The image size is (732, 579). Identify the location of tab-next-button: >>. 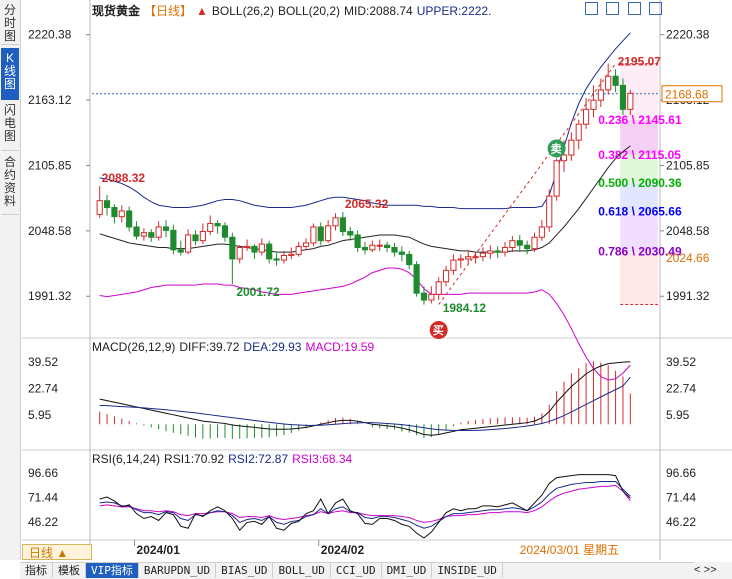
(710, 570).